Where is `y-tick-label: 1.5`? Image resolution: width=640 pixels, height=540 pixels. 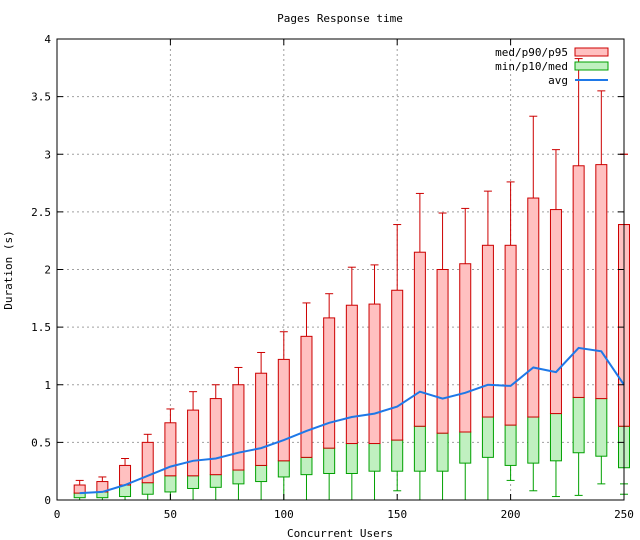 y-tick-label: 1.5 is located at coordinates (41, 327).